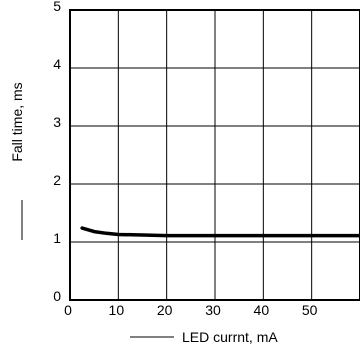  I want to click on y-tick-label-1: 1, so click(57, 238).